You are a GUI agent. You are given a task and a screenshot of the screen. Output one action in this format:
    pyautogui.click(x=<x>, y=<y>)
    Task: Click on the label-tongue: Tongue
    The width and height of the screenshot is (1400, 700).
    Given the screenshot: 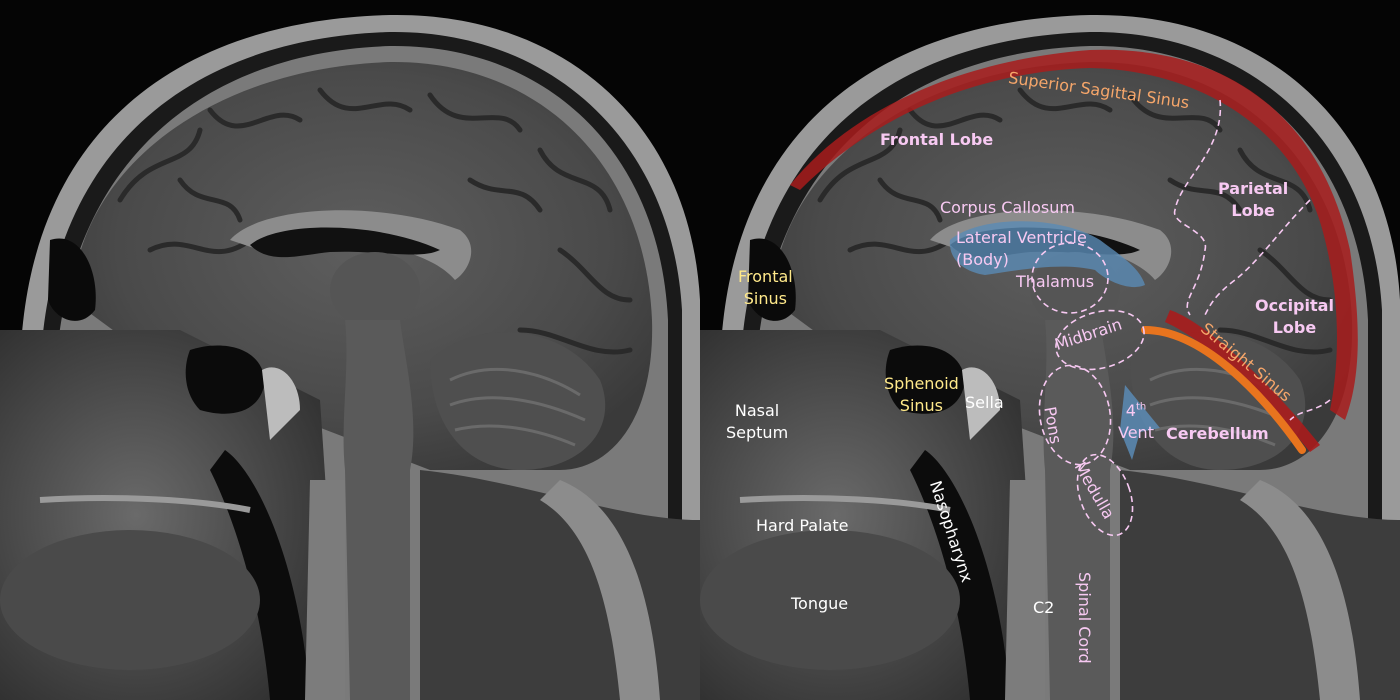 What is the action you would take?
    pyautogui.click(x=820, y=603)
    